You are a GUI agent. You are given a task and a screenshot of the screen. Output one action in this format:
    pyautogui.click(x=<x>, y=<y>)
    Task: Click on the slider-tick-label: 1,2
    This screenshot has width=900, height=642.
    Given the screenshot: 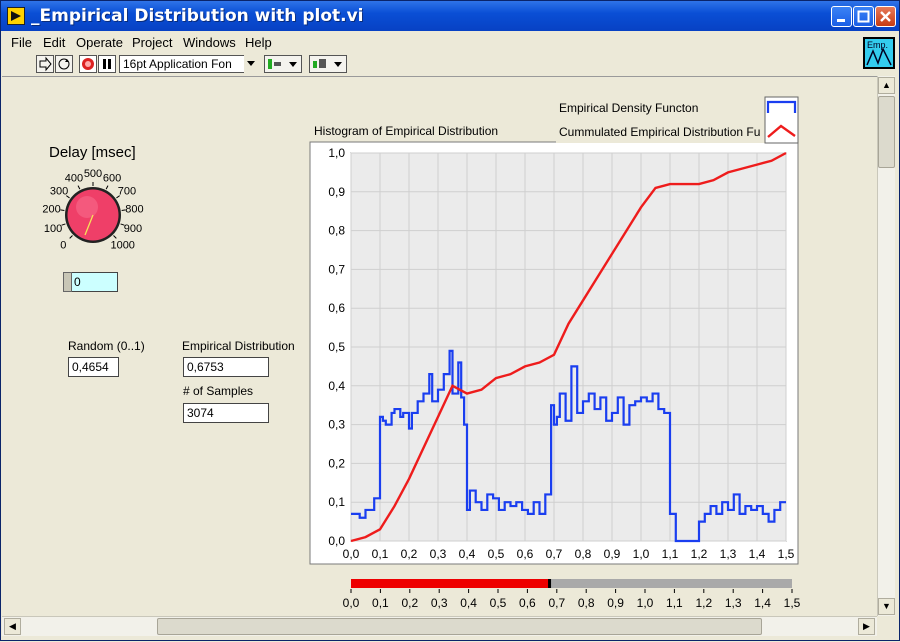 What is the action you would take?
    pyautogui.click(x=703, y=603)
    